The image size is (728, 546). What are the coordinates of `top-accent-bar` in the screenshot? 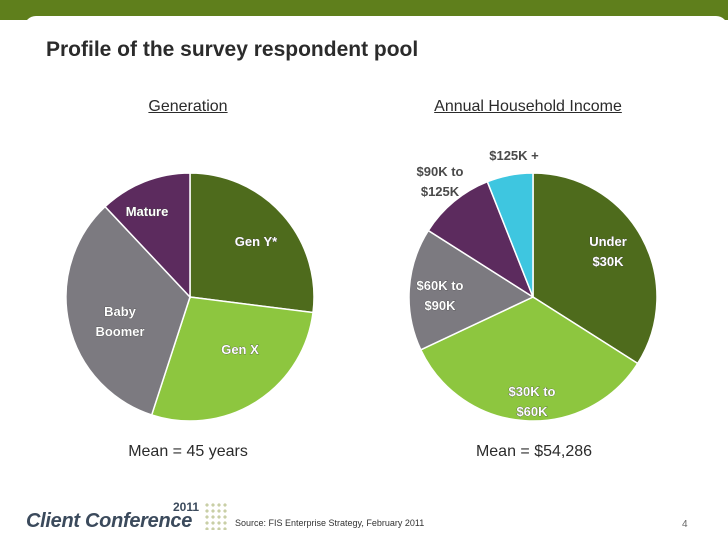 It's located at (364, 10).